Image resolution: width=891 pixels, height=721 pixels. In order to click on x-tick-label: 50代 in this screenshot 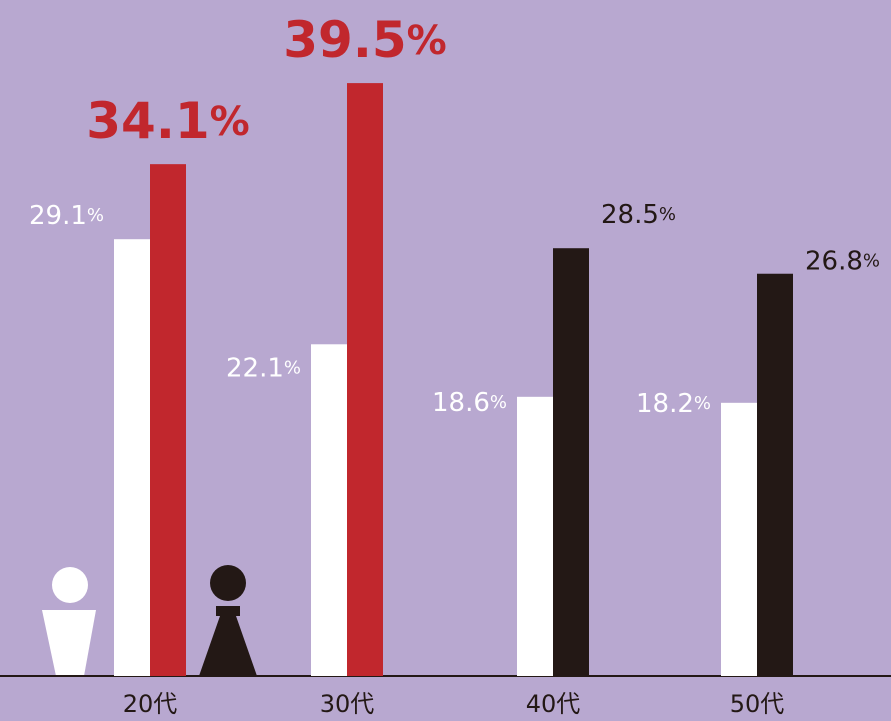, I will do `click(757, 704)`.